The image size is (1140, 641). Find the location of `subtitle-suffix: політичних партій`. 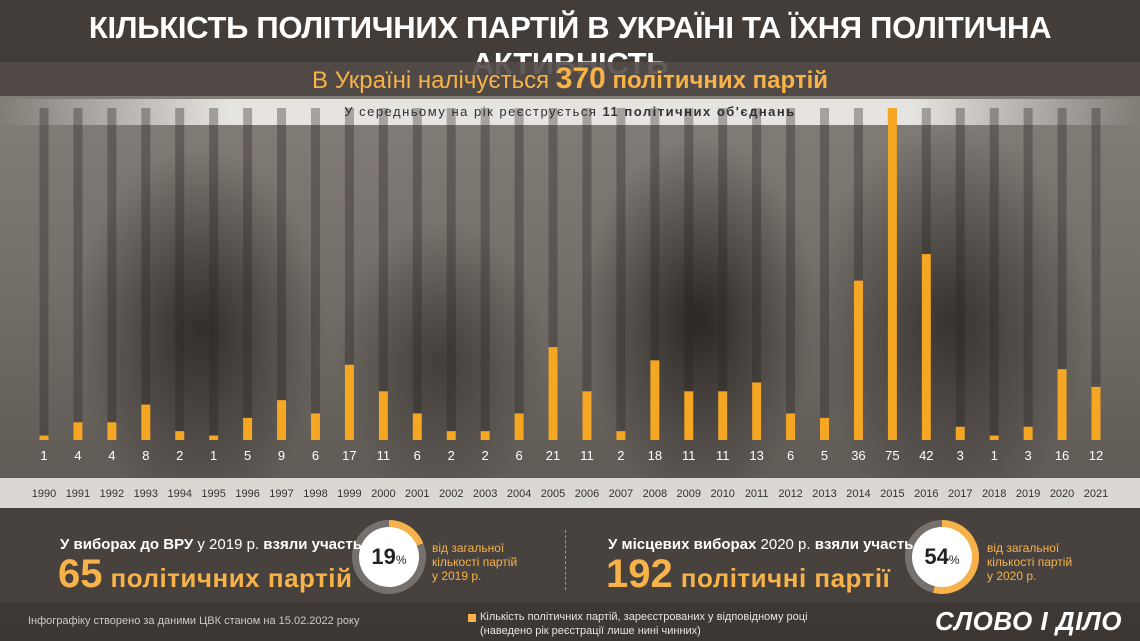

subtitle-suffix: політичних партій is located at coordinates (717, 80).